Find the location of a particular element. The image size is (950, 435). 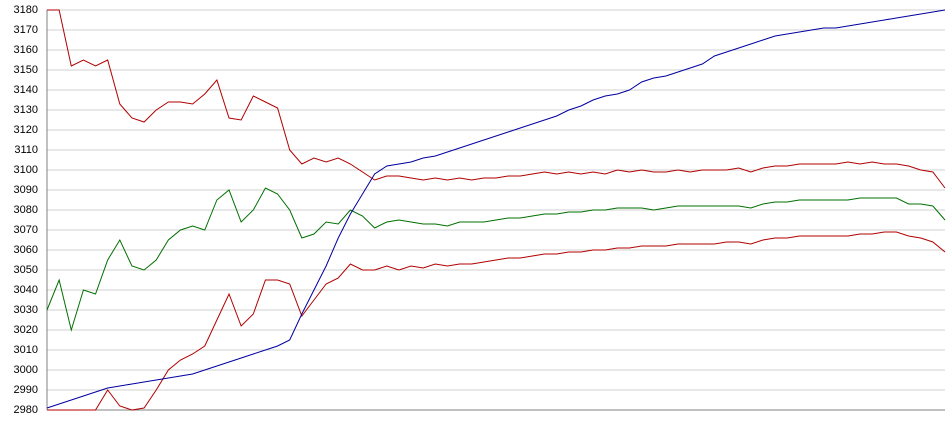

y-tick-label: 3090 is located at coordinates (26, 190).